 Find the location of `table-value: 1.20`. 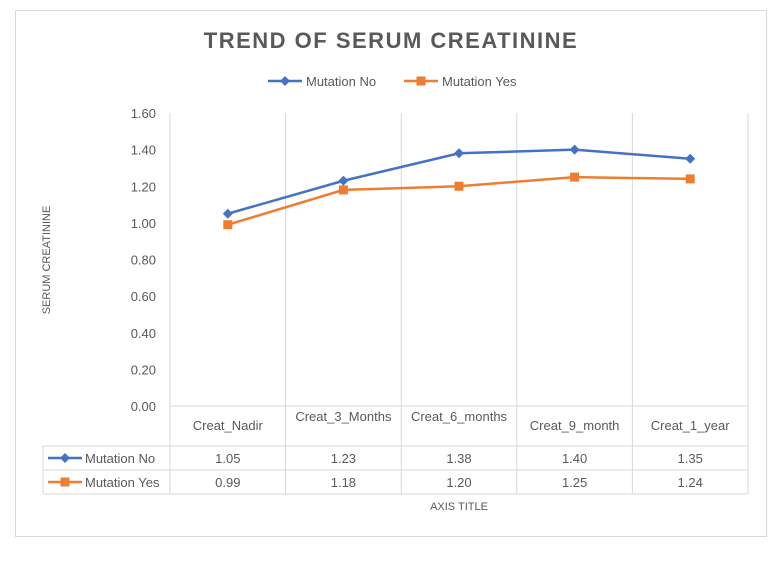

table-value: 1.20 is located at coordinates (458, 482).